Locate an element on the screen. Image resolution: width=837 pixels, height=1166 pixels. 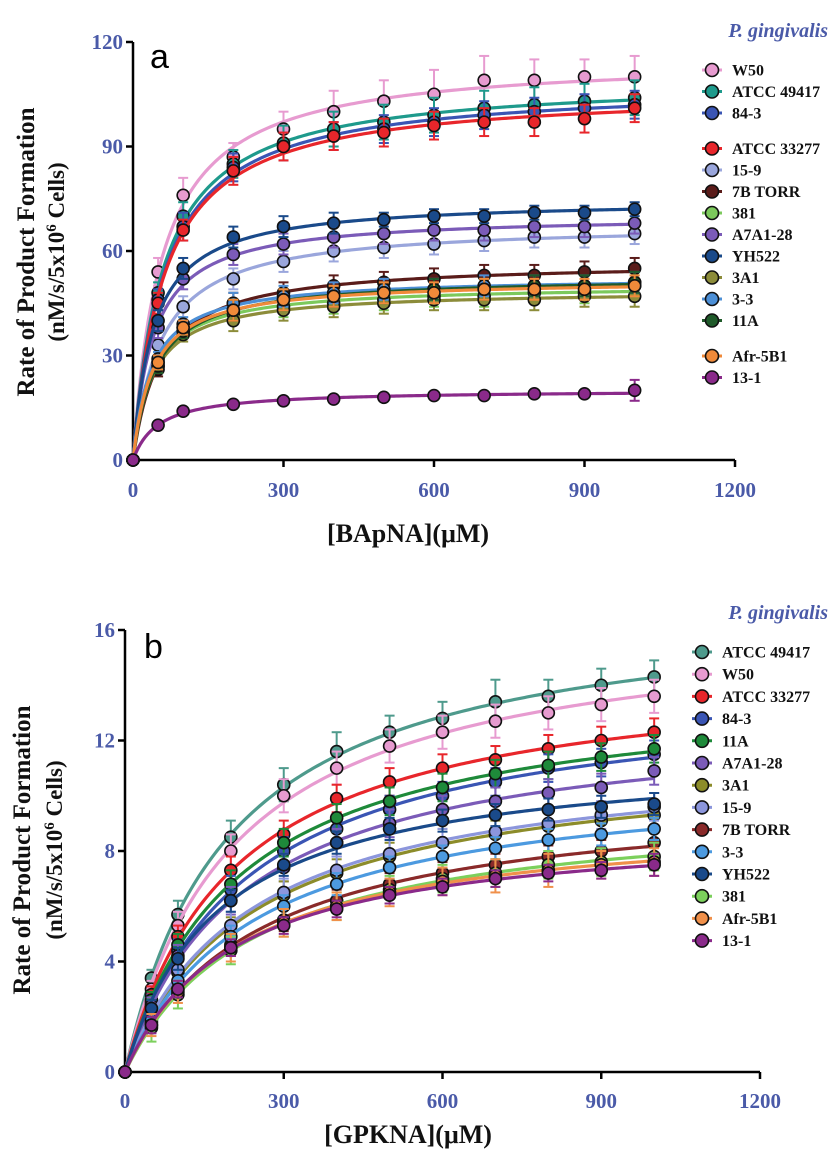
series-fit-line is located at coordinates (383, 341).